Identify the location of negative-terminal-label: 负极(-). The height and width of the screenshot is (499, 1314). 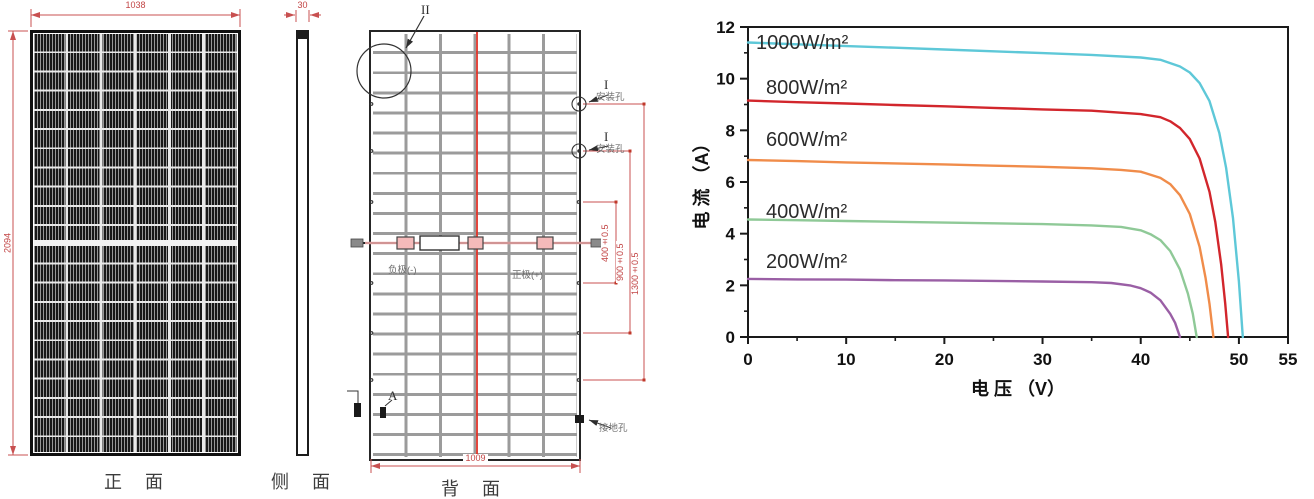
(402, 270).